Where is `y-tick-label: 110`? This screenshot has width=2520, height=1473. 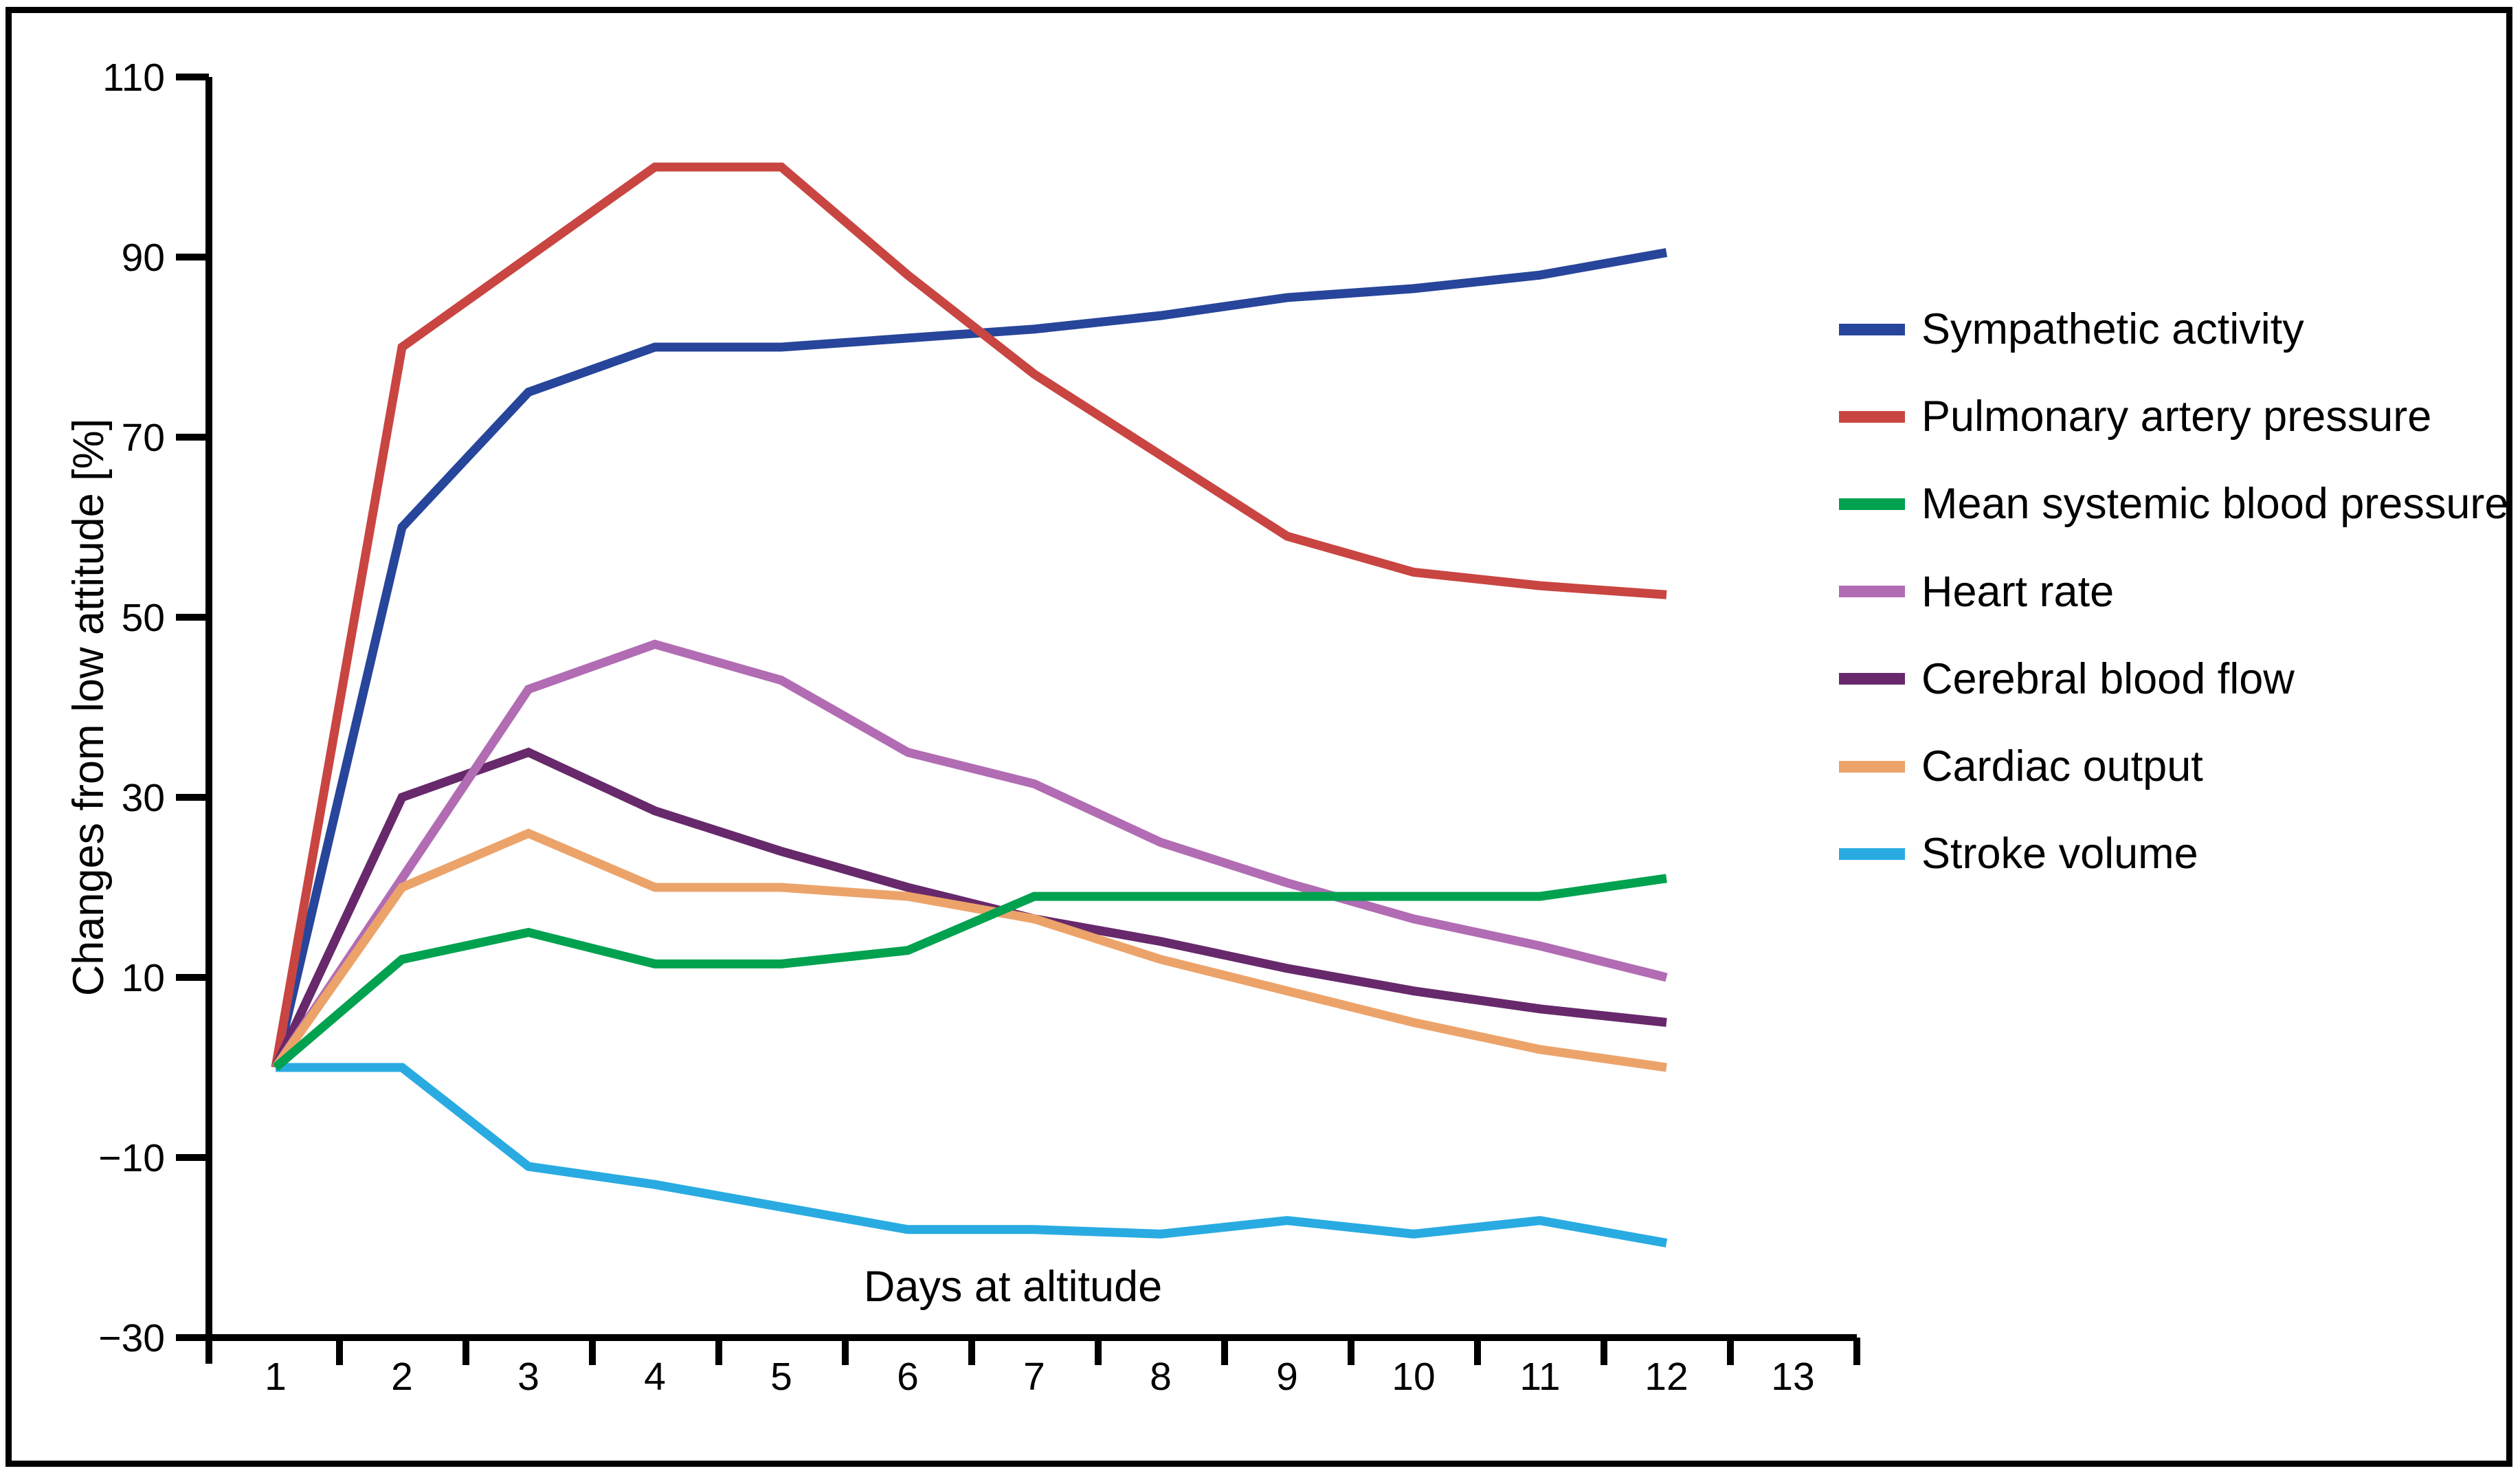 y-tick-label: 110 is located at coordinates (133, 78).